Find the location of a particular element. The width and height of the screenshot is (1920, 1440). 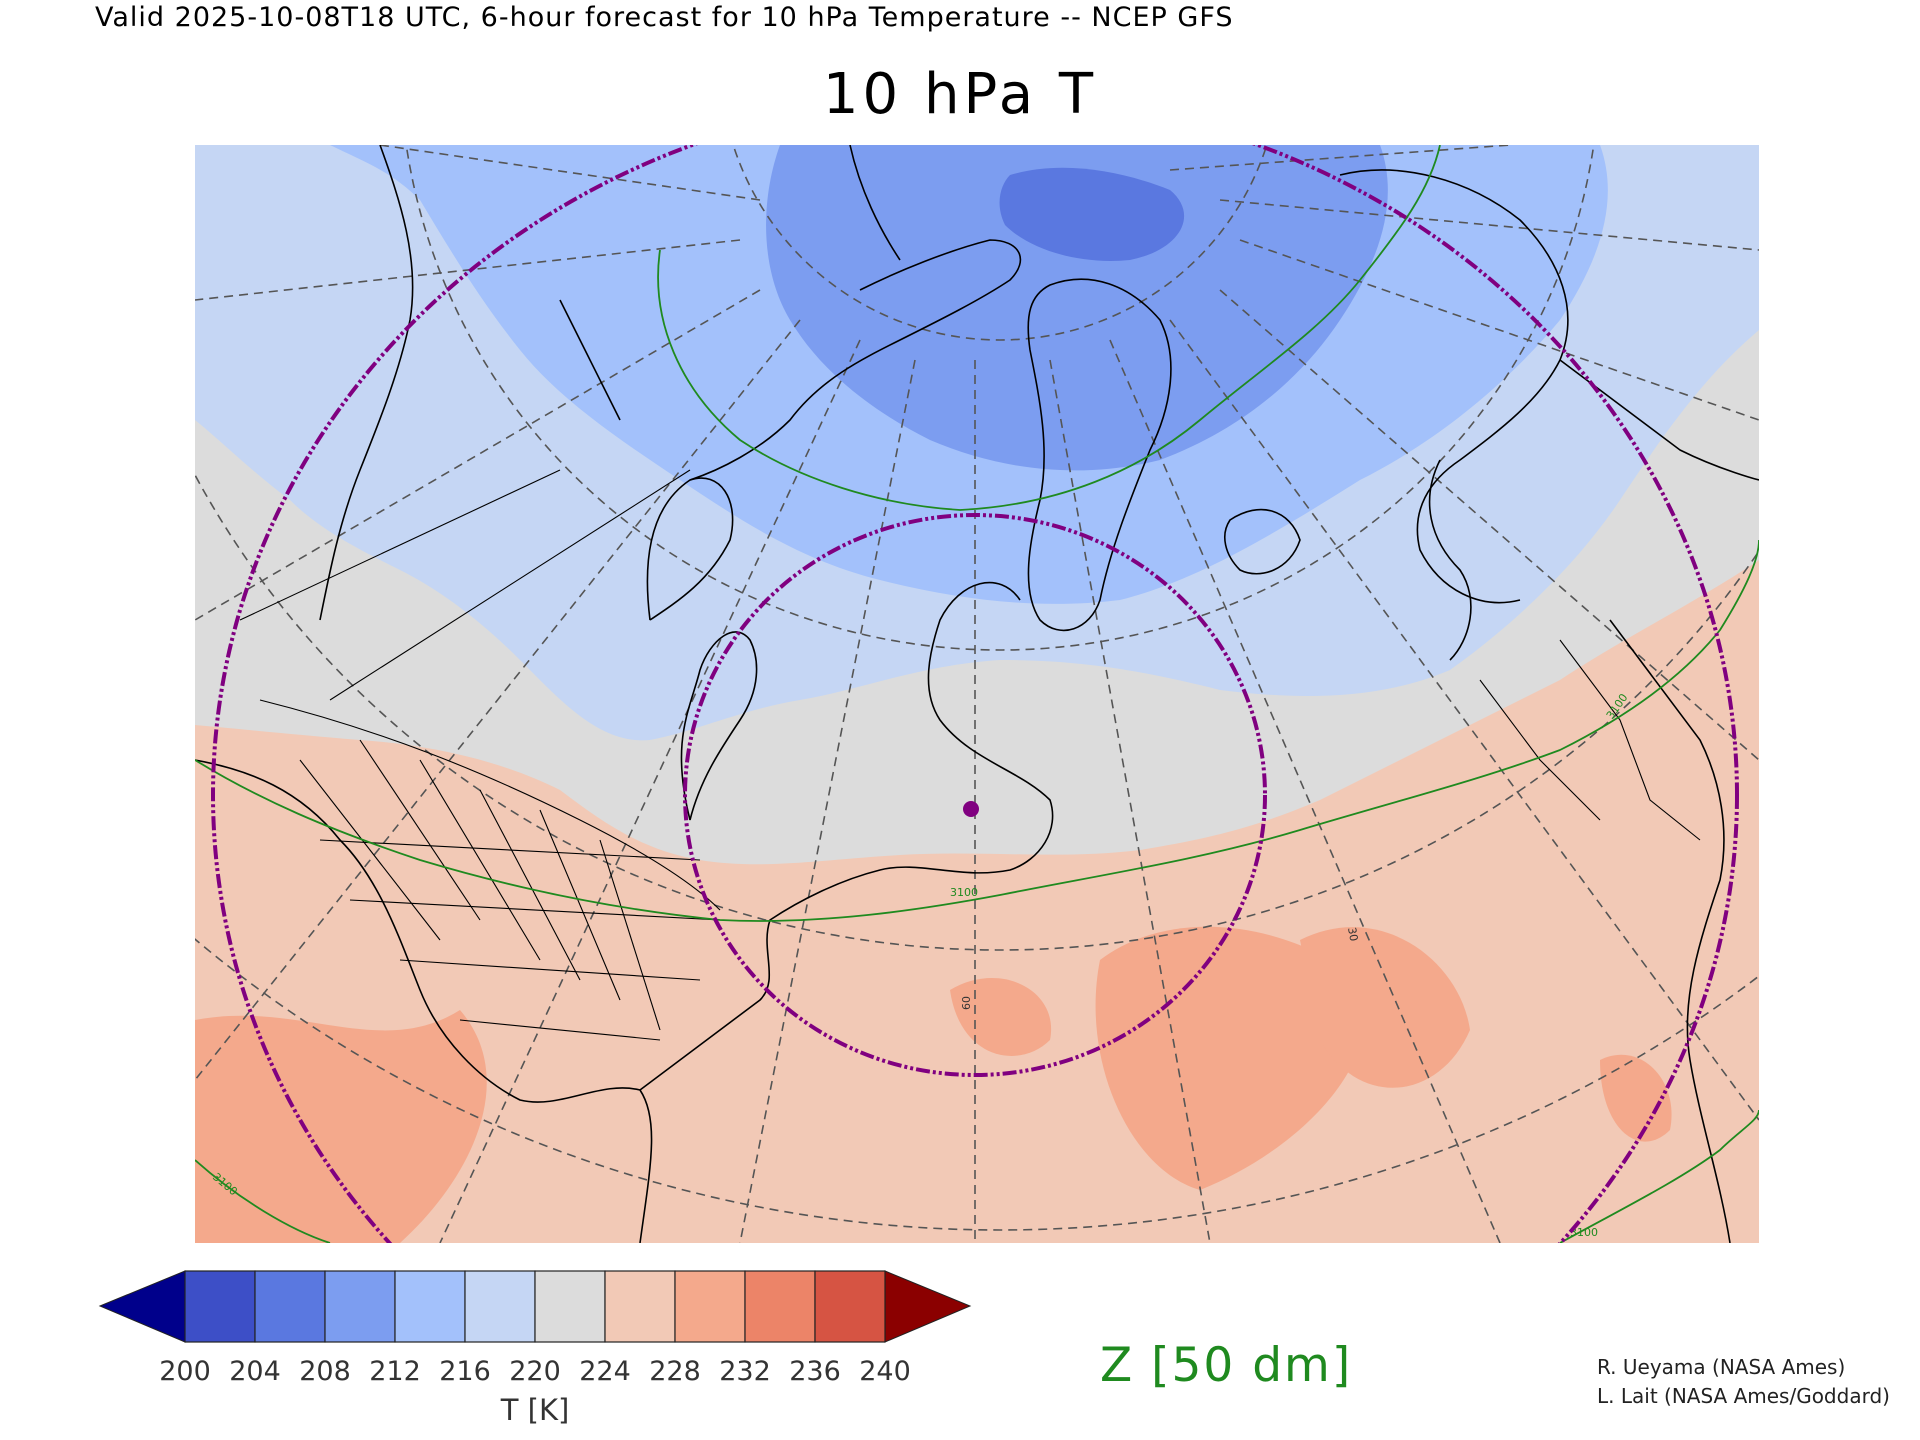

colorbar is located at coordinates (535, 1306).